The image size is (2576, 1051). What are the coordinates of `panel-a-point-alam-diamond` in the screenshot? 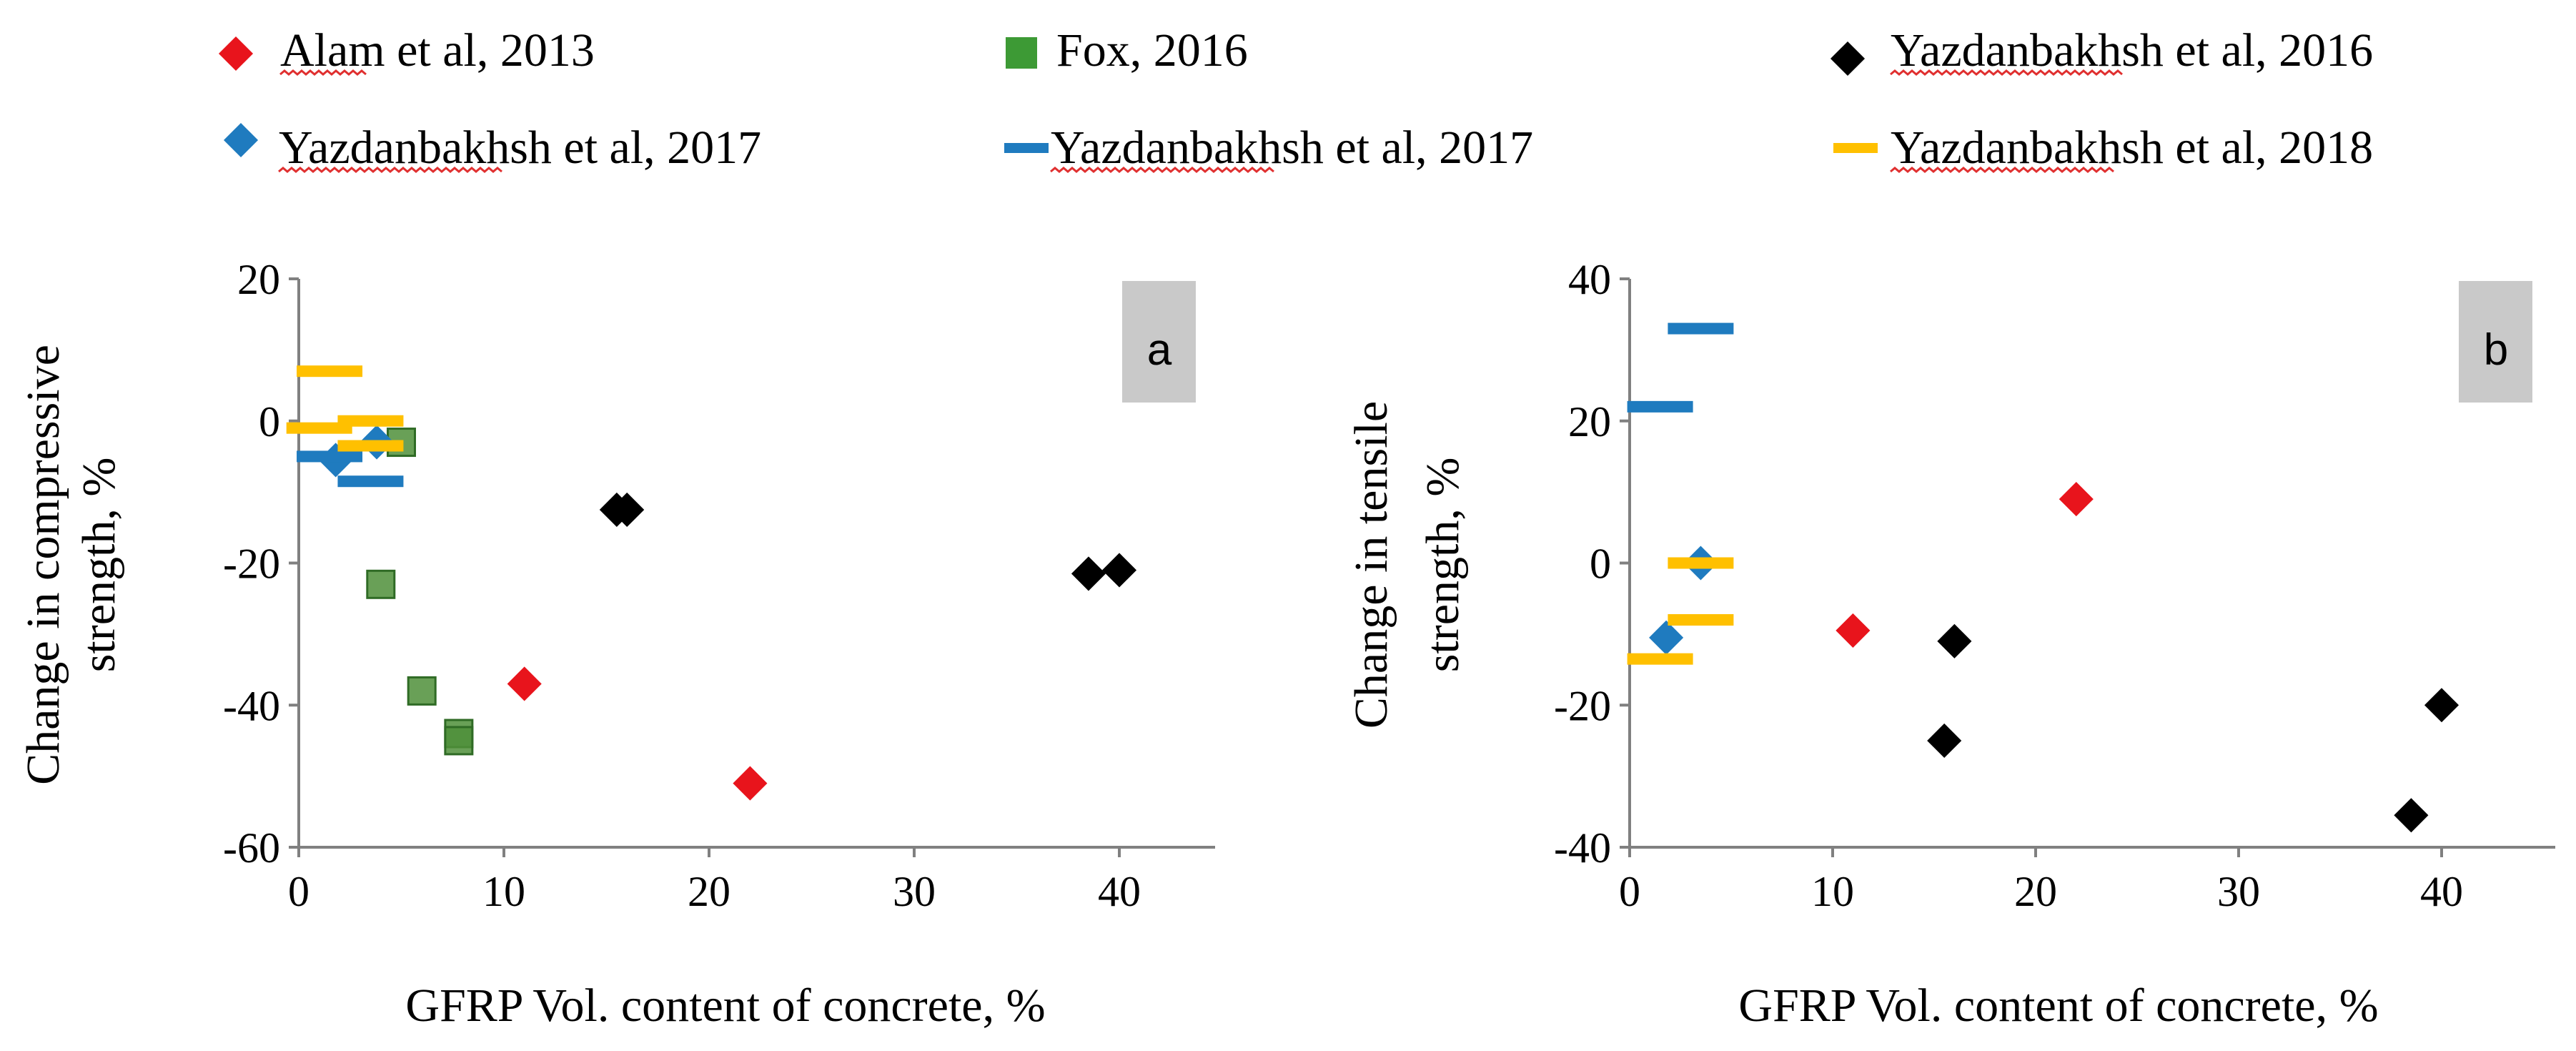 It's located at (524, 683).